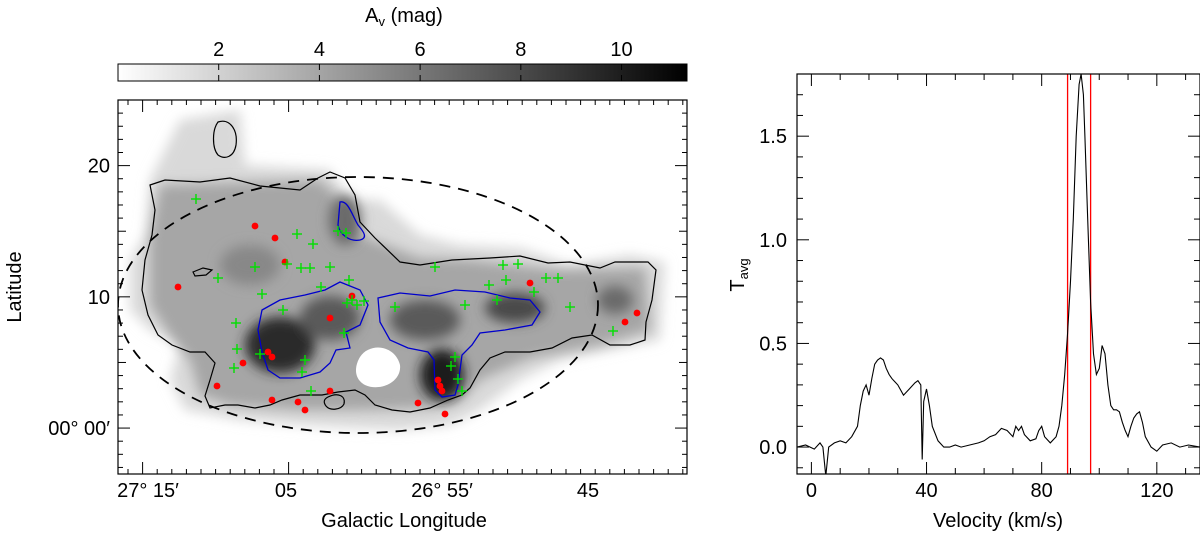 This screenshot has height=538, width=1200. Describe the element at coordinates (99, 298) in the screenshot. I see `map-y-tick-label: 10` at that location.